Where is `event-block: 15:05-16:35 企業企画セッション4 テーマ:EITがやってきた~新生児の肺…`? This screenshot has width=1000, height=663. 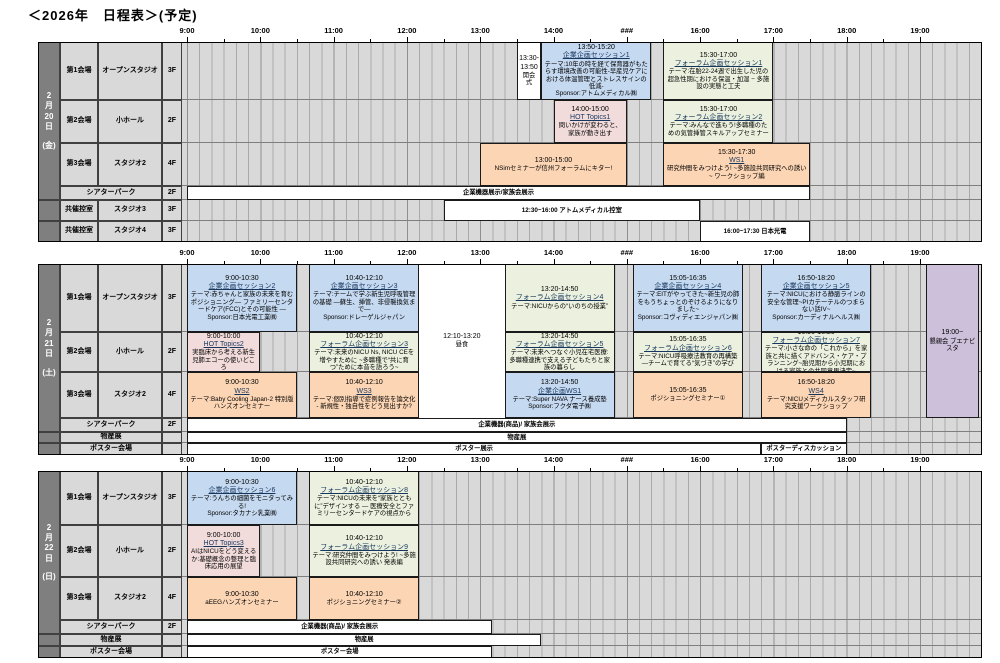 event-block: 15:05-16:35 企業企画セッション4 テーマ:EITがやってきた~新生児の肺… is located at coordinates (687, 298).